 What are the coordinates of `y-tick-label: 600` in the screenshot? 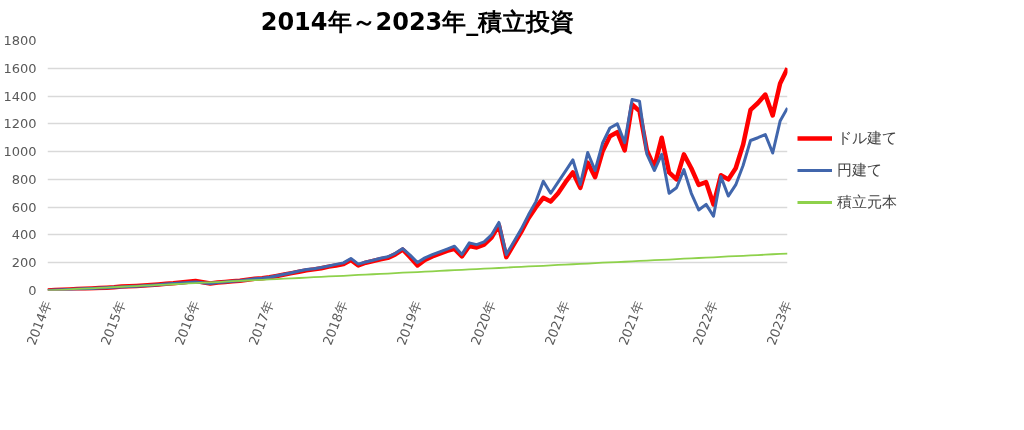 It's located at (24, 207).